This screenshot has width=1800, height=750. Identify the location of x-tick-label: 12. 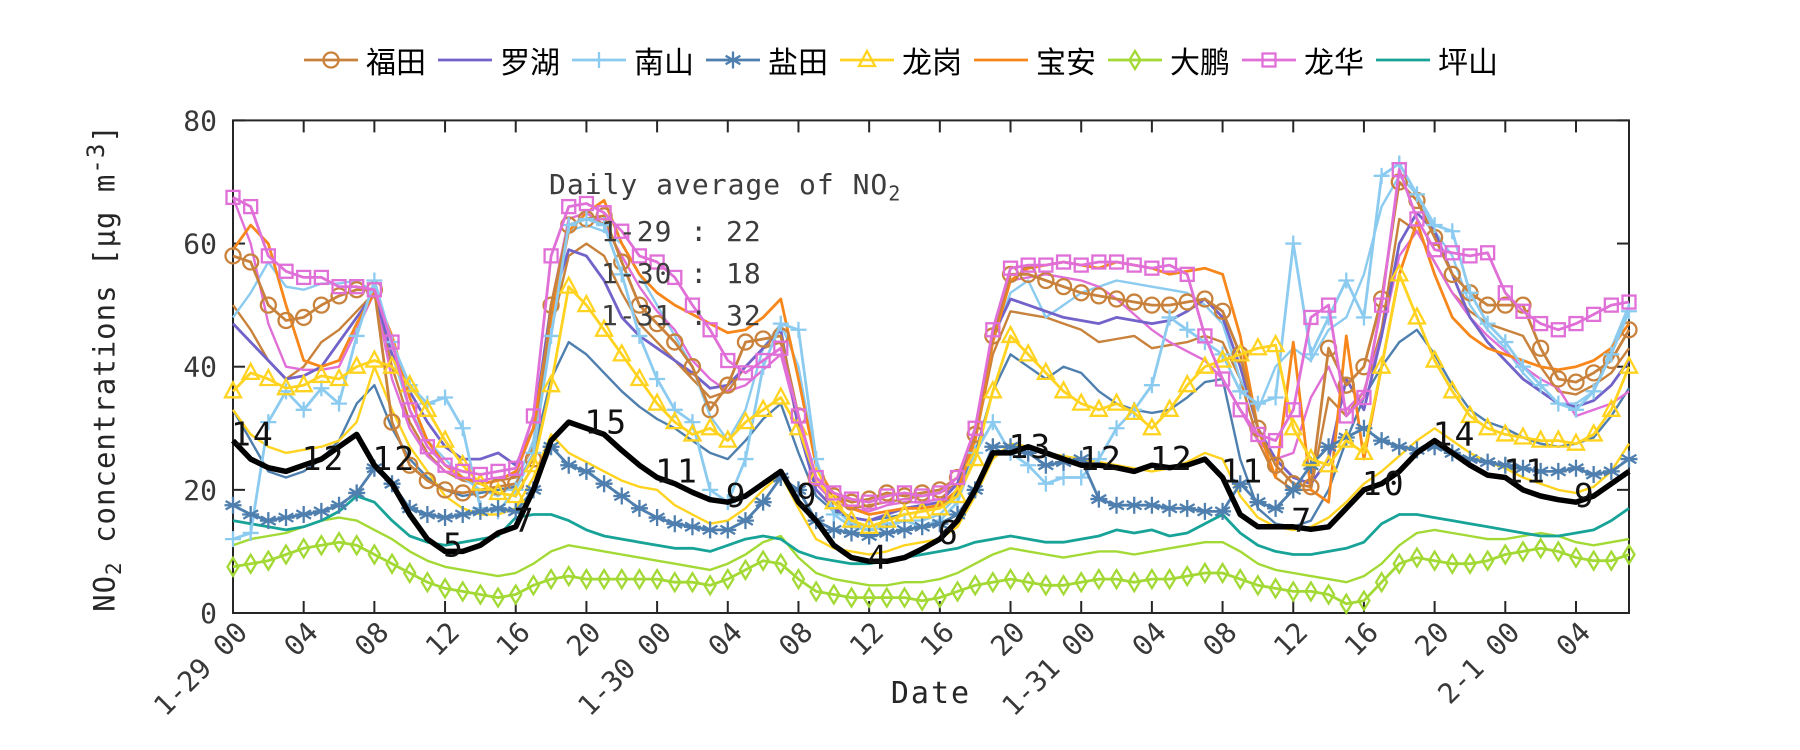
(866, 639).